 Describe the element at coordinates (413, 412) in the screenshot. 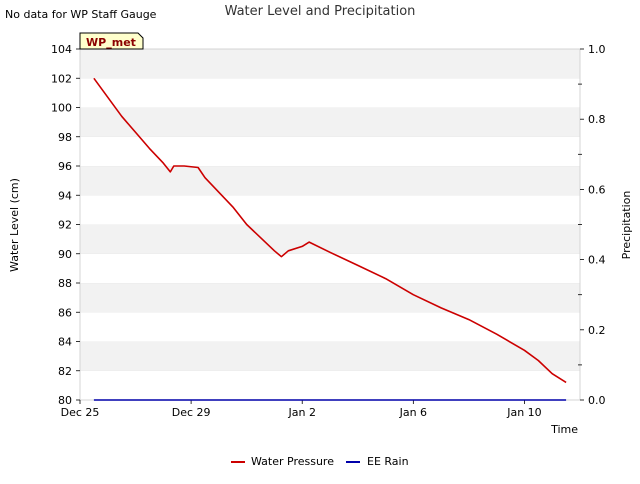

I see `x-tick-label: Jan 6` at that location.